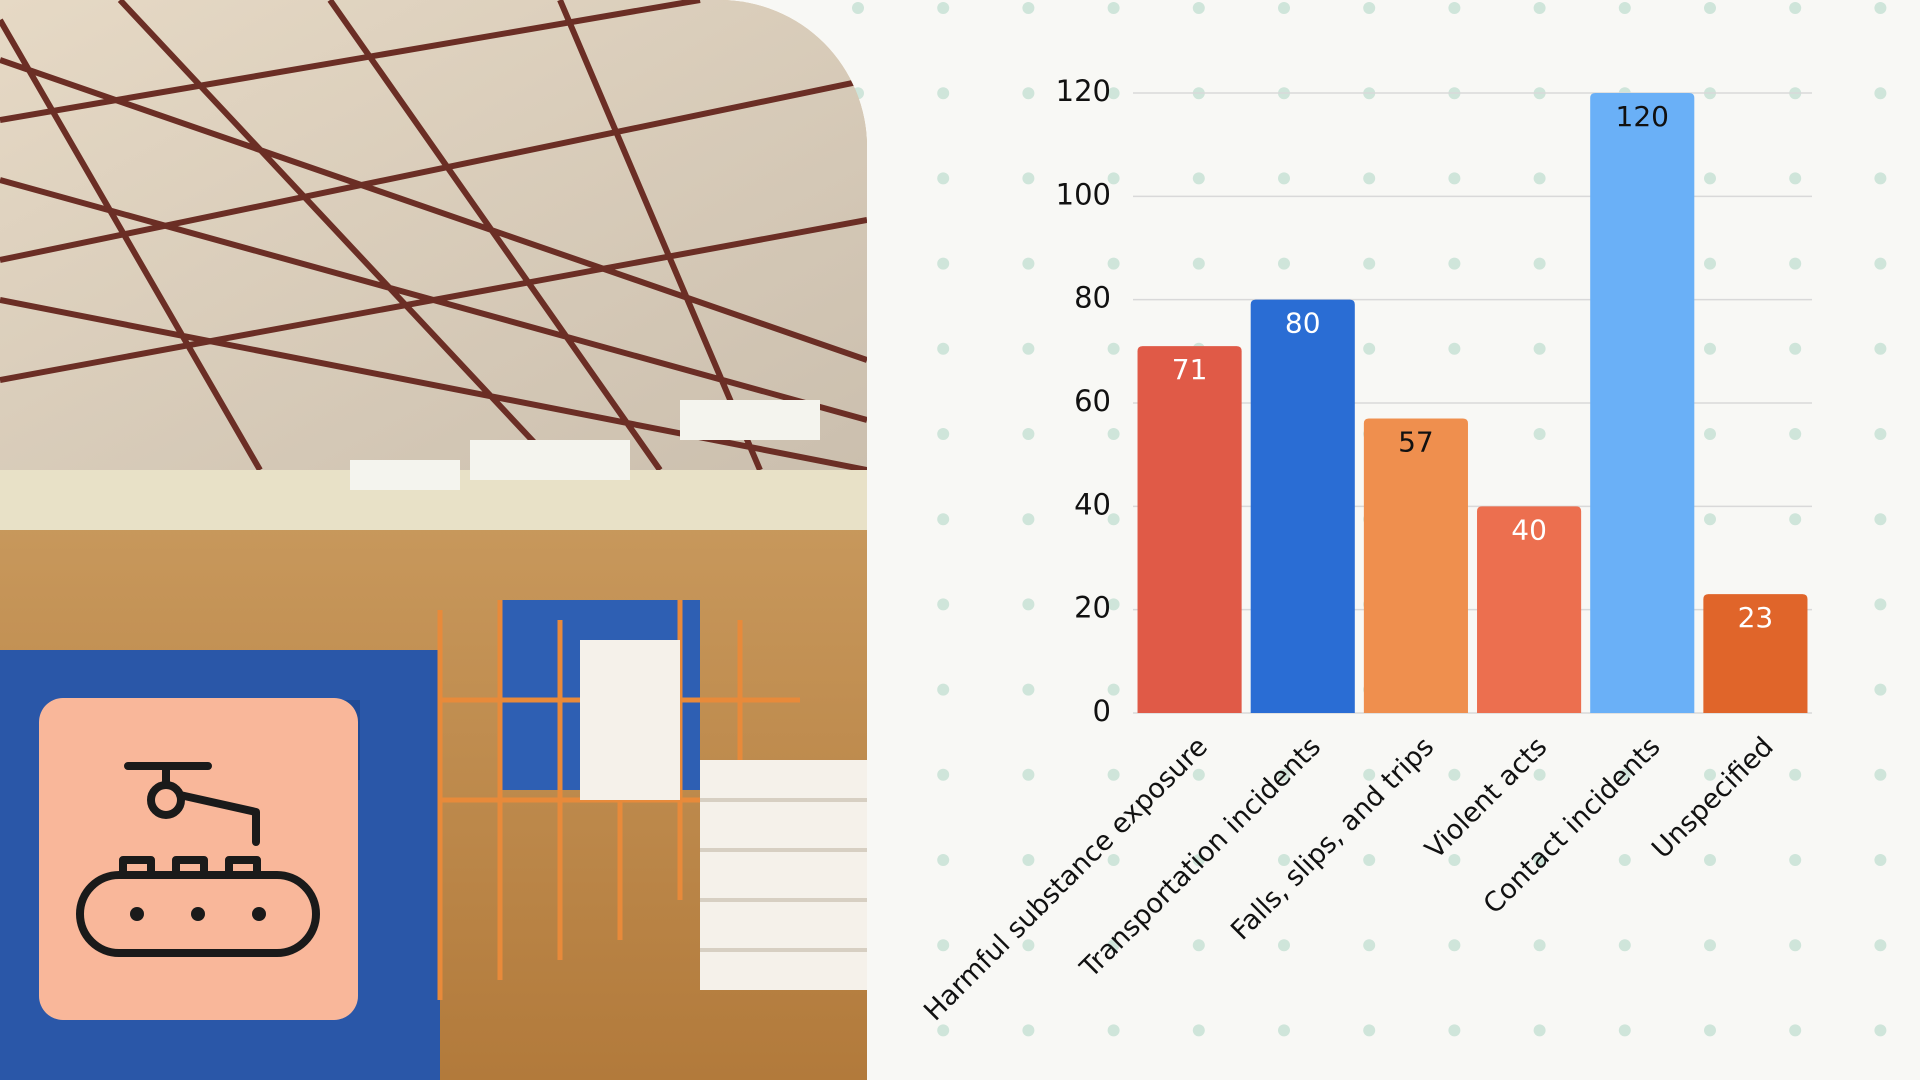 This screenshot has width=1920, height=1080. I want to click on value-label: 80, so click(1303, 323).